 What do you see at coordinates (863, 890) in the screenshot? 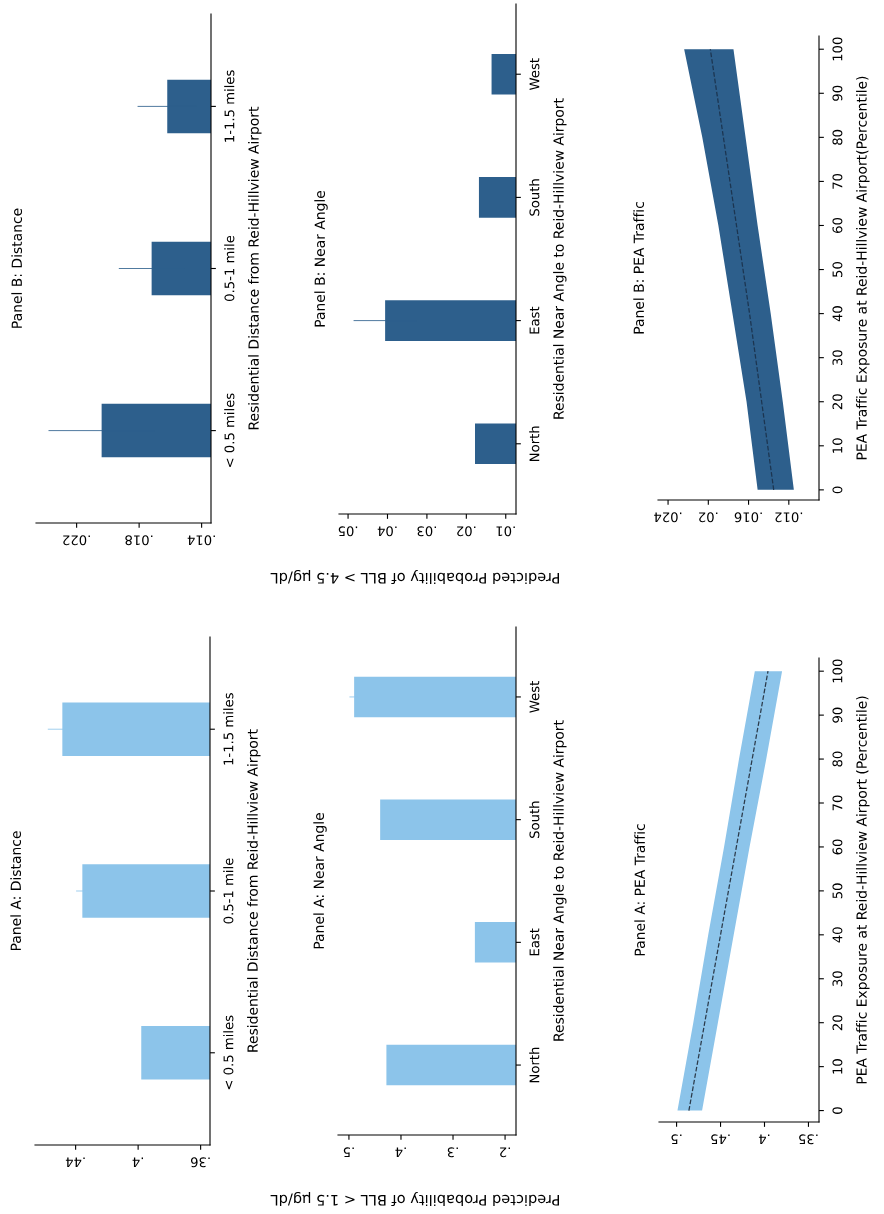
I see `y-axis-title: PEA Traffic Exposure at Reid-Hillview Airport (Percentile)` at bounding box center [863, 890].